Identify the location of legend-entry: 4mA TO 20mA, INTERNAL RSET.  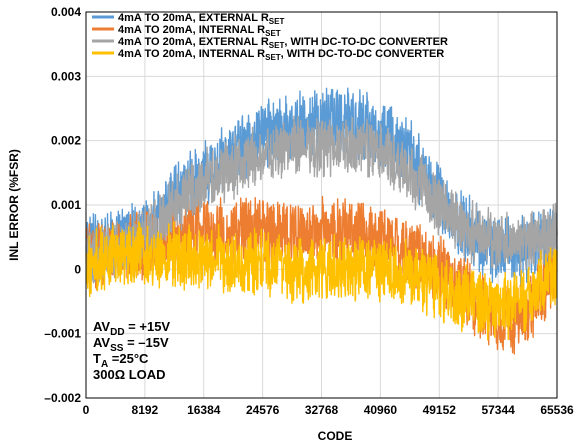
(199, 31).